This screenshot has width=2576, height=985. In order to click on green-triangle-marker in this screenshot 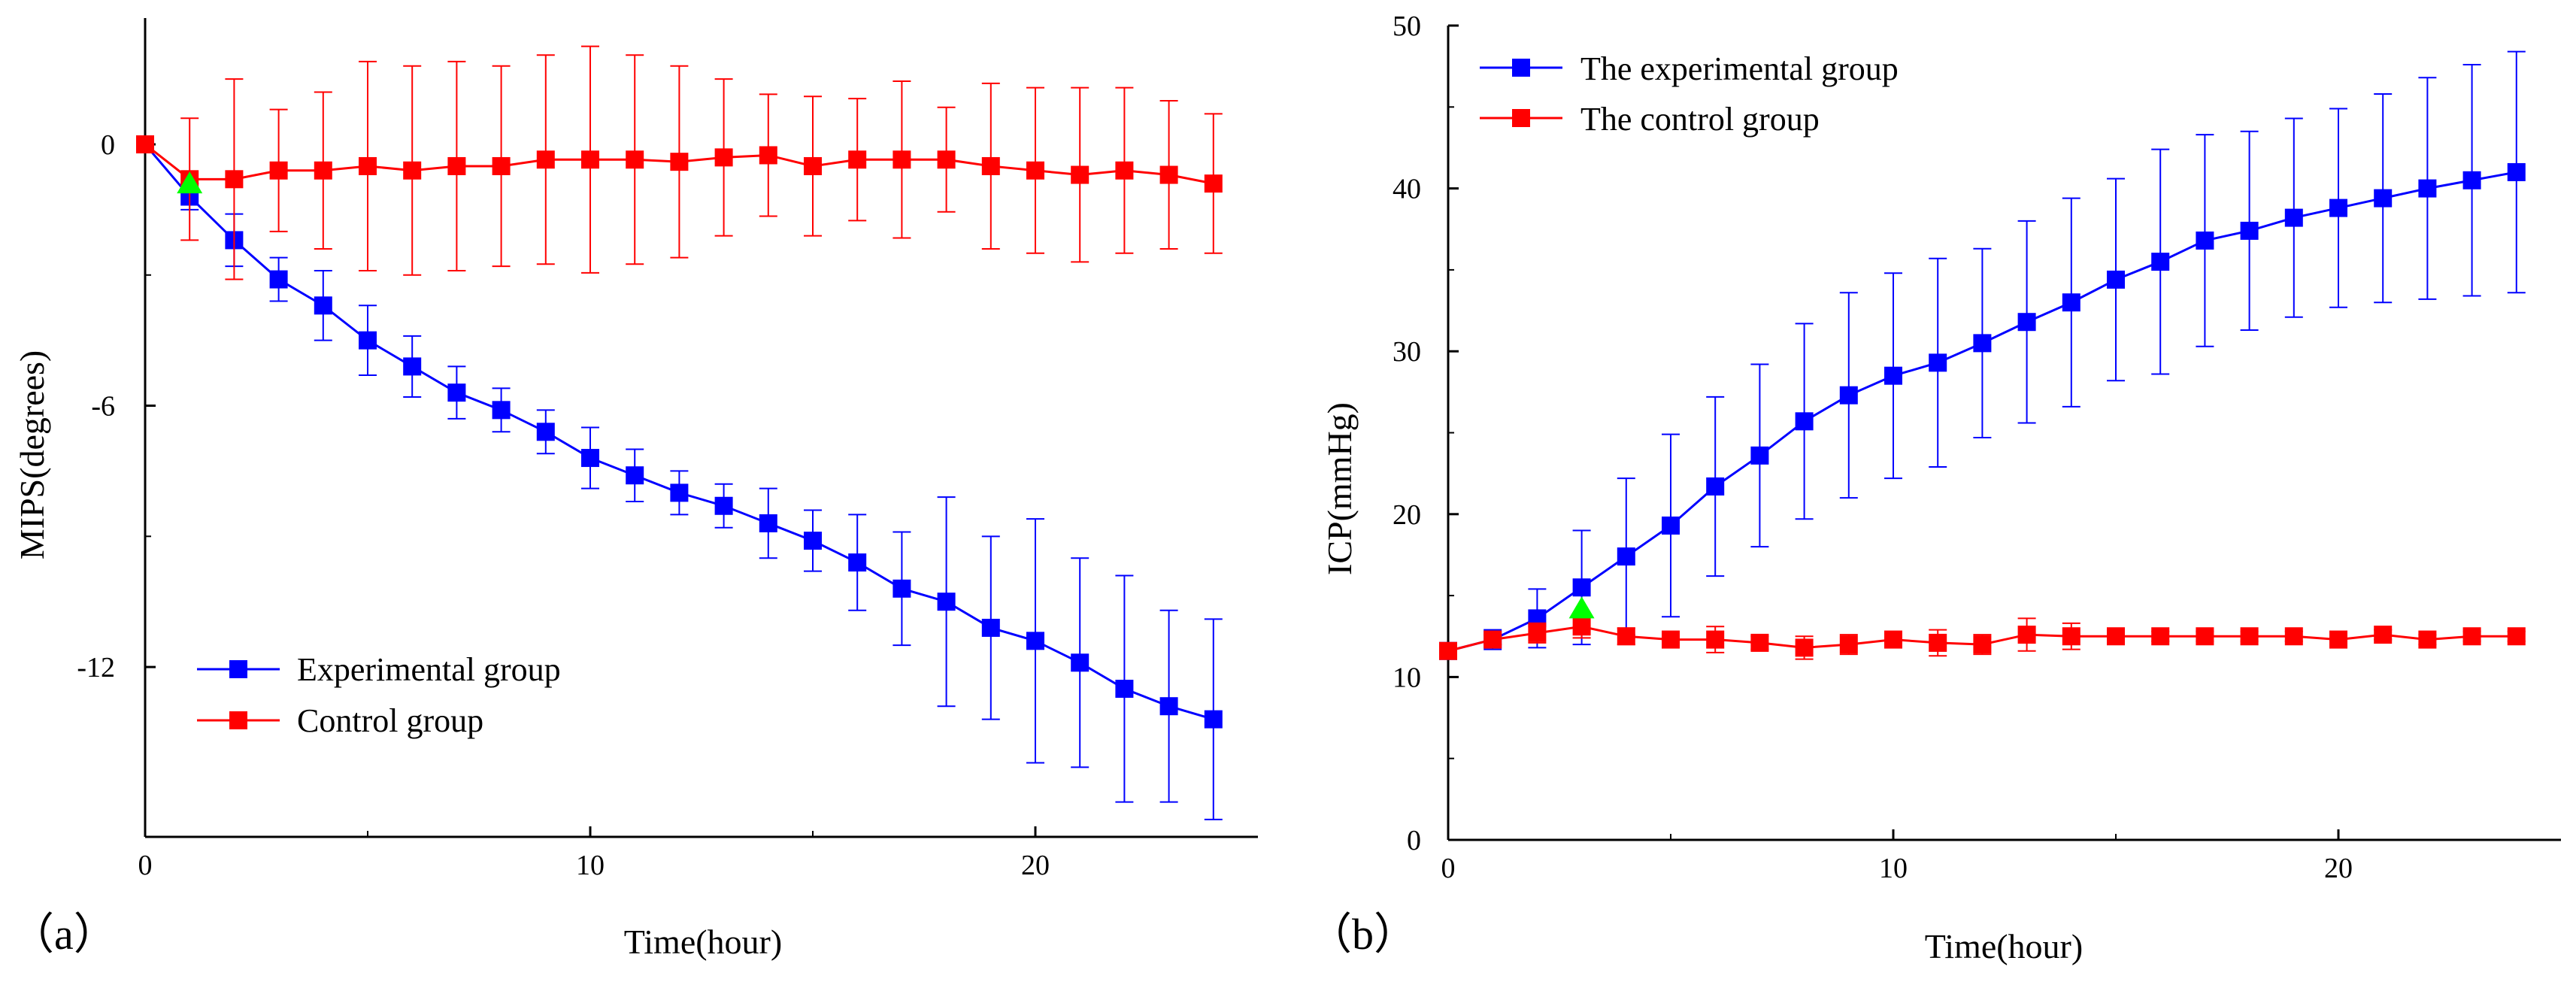, I will do `click(1581, 607)`.